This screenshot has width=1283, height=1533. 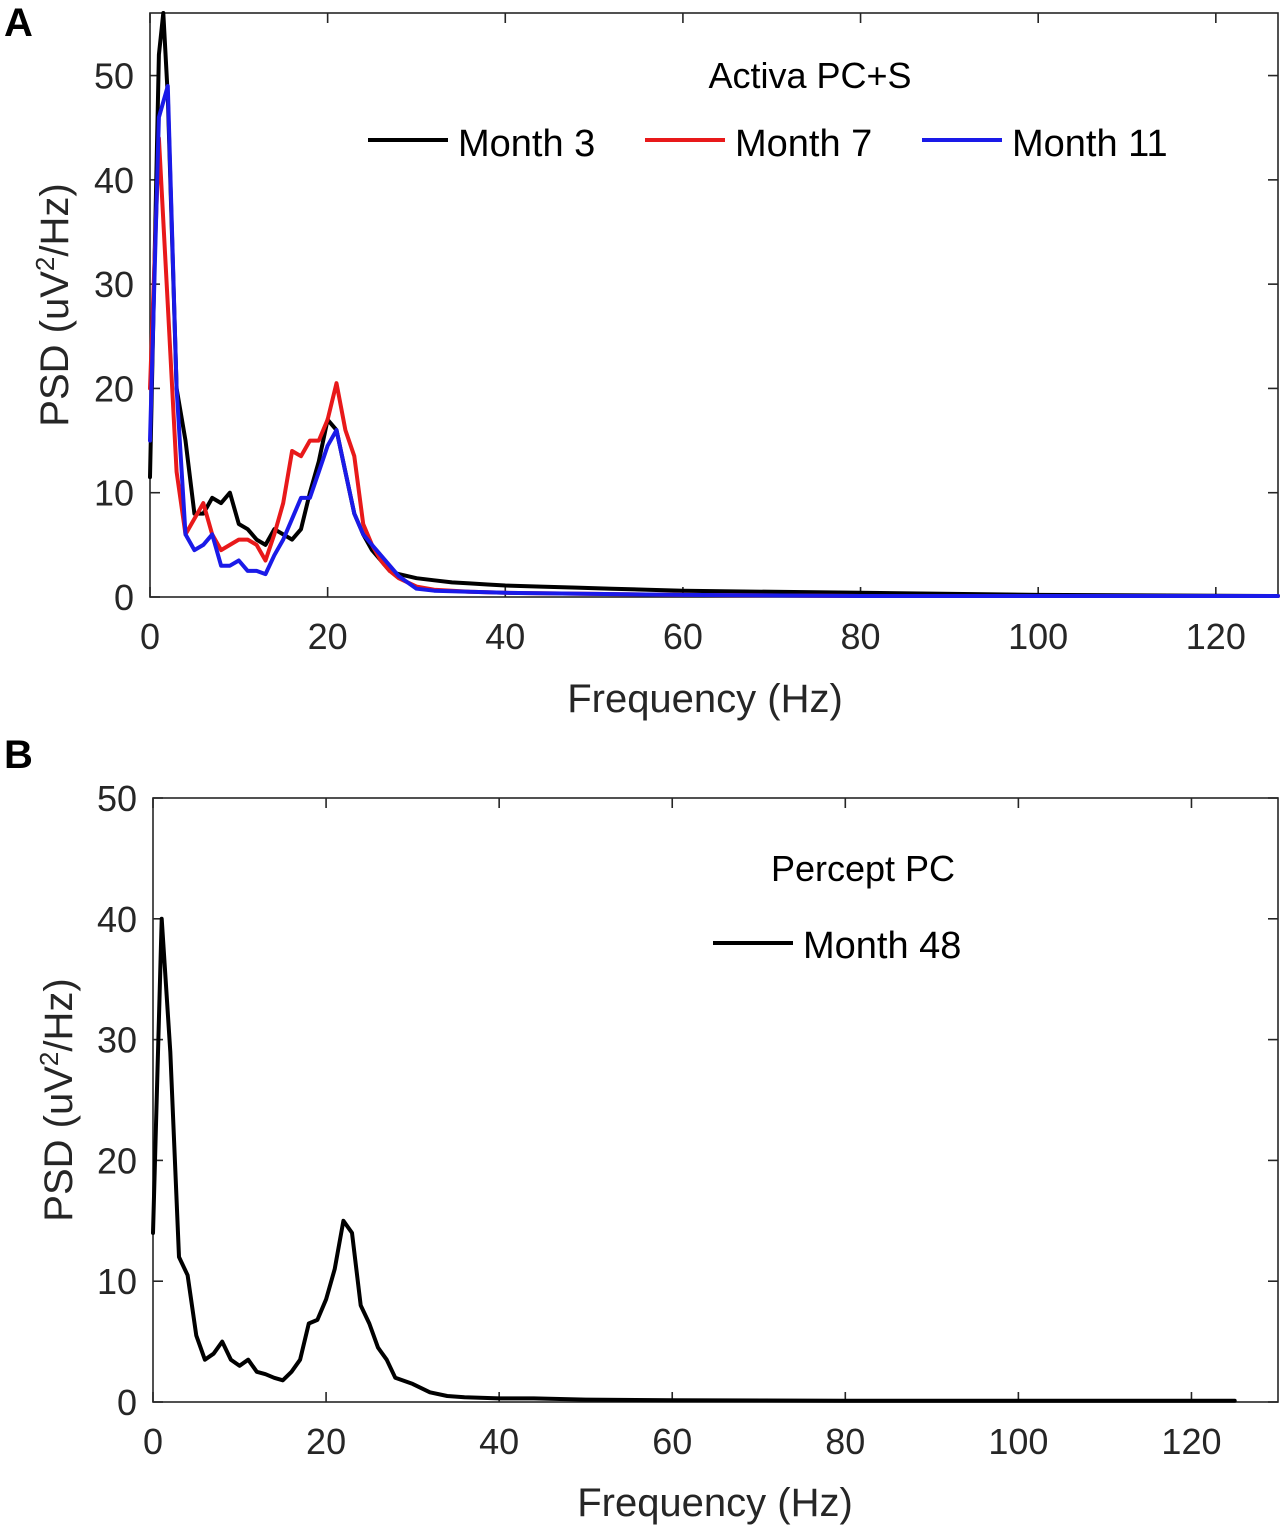 I want to click on panel-b-ylabel-part2: /Hz), so click(x=59, y=1014).